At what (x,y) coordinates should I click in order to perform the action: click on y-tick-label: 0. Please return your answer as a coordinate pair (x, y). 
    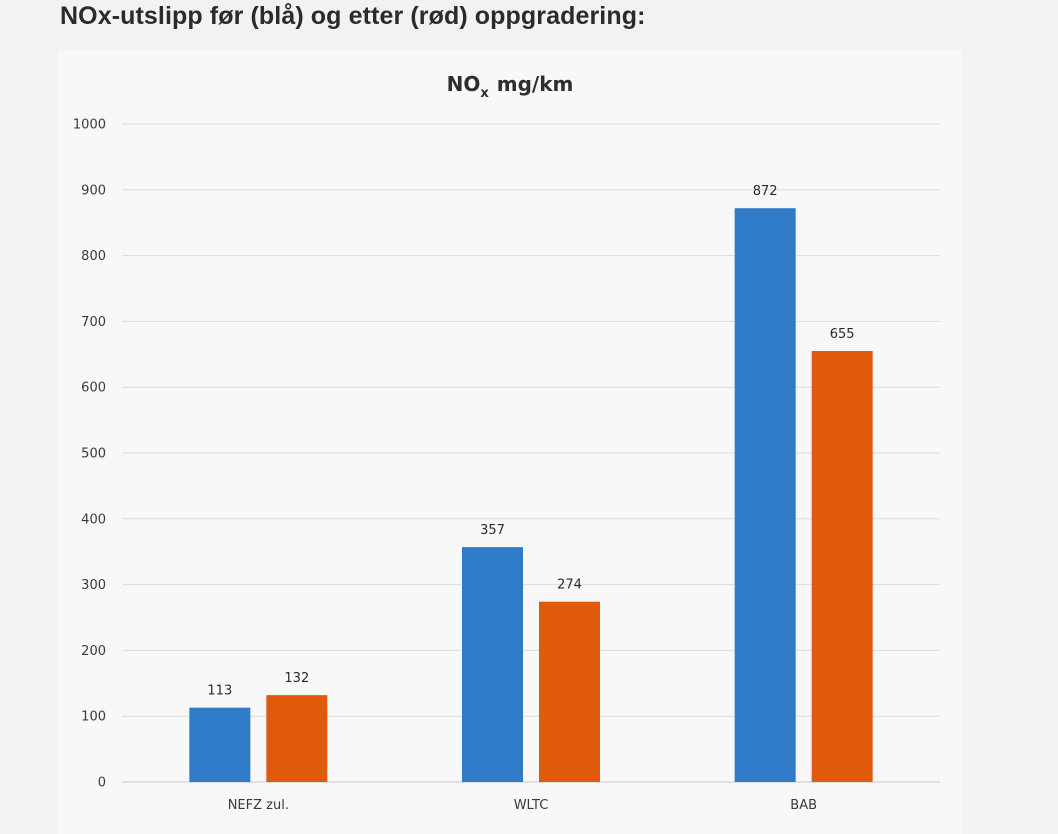
    Looking at the image, I should click on (102, 783).